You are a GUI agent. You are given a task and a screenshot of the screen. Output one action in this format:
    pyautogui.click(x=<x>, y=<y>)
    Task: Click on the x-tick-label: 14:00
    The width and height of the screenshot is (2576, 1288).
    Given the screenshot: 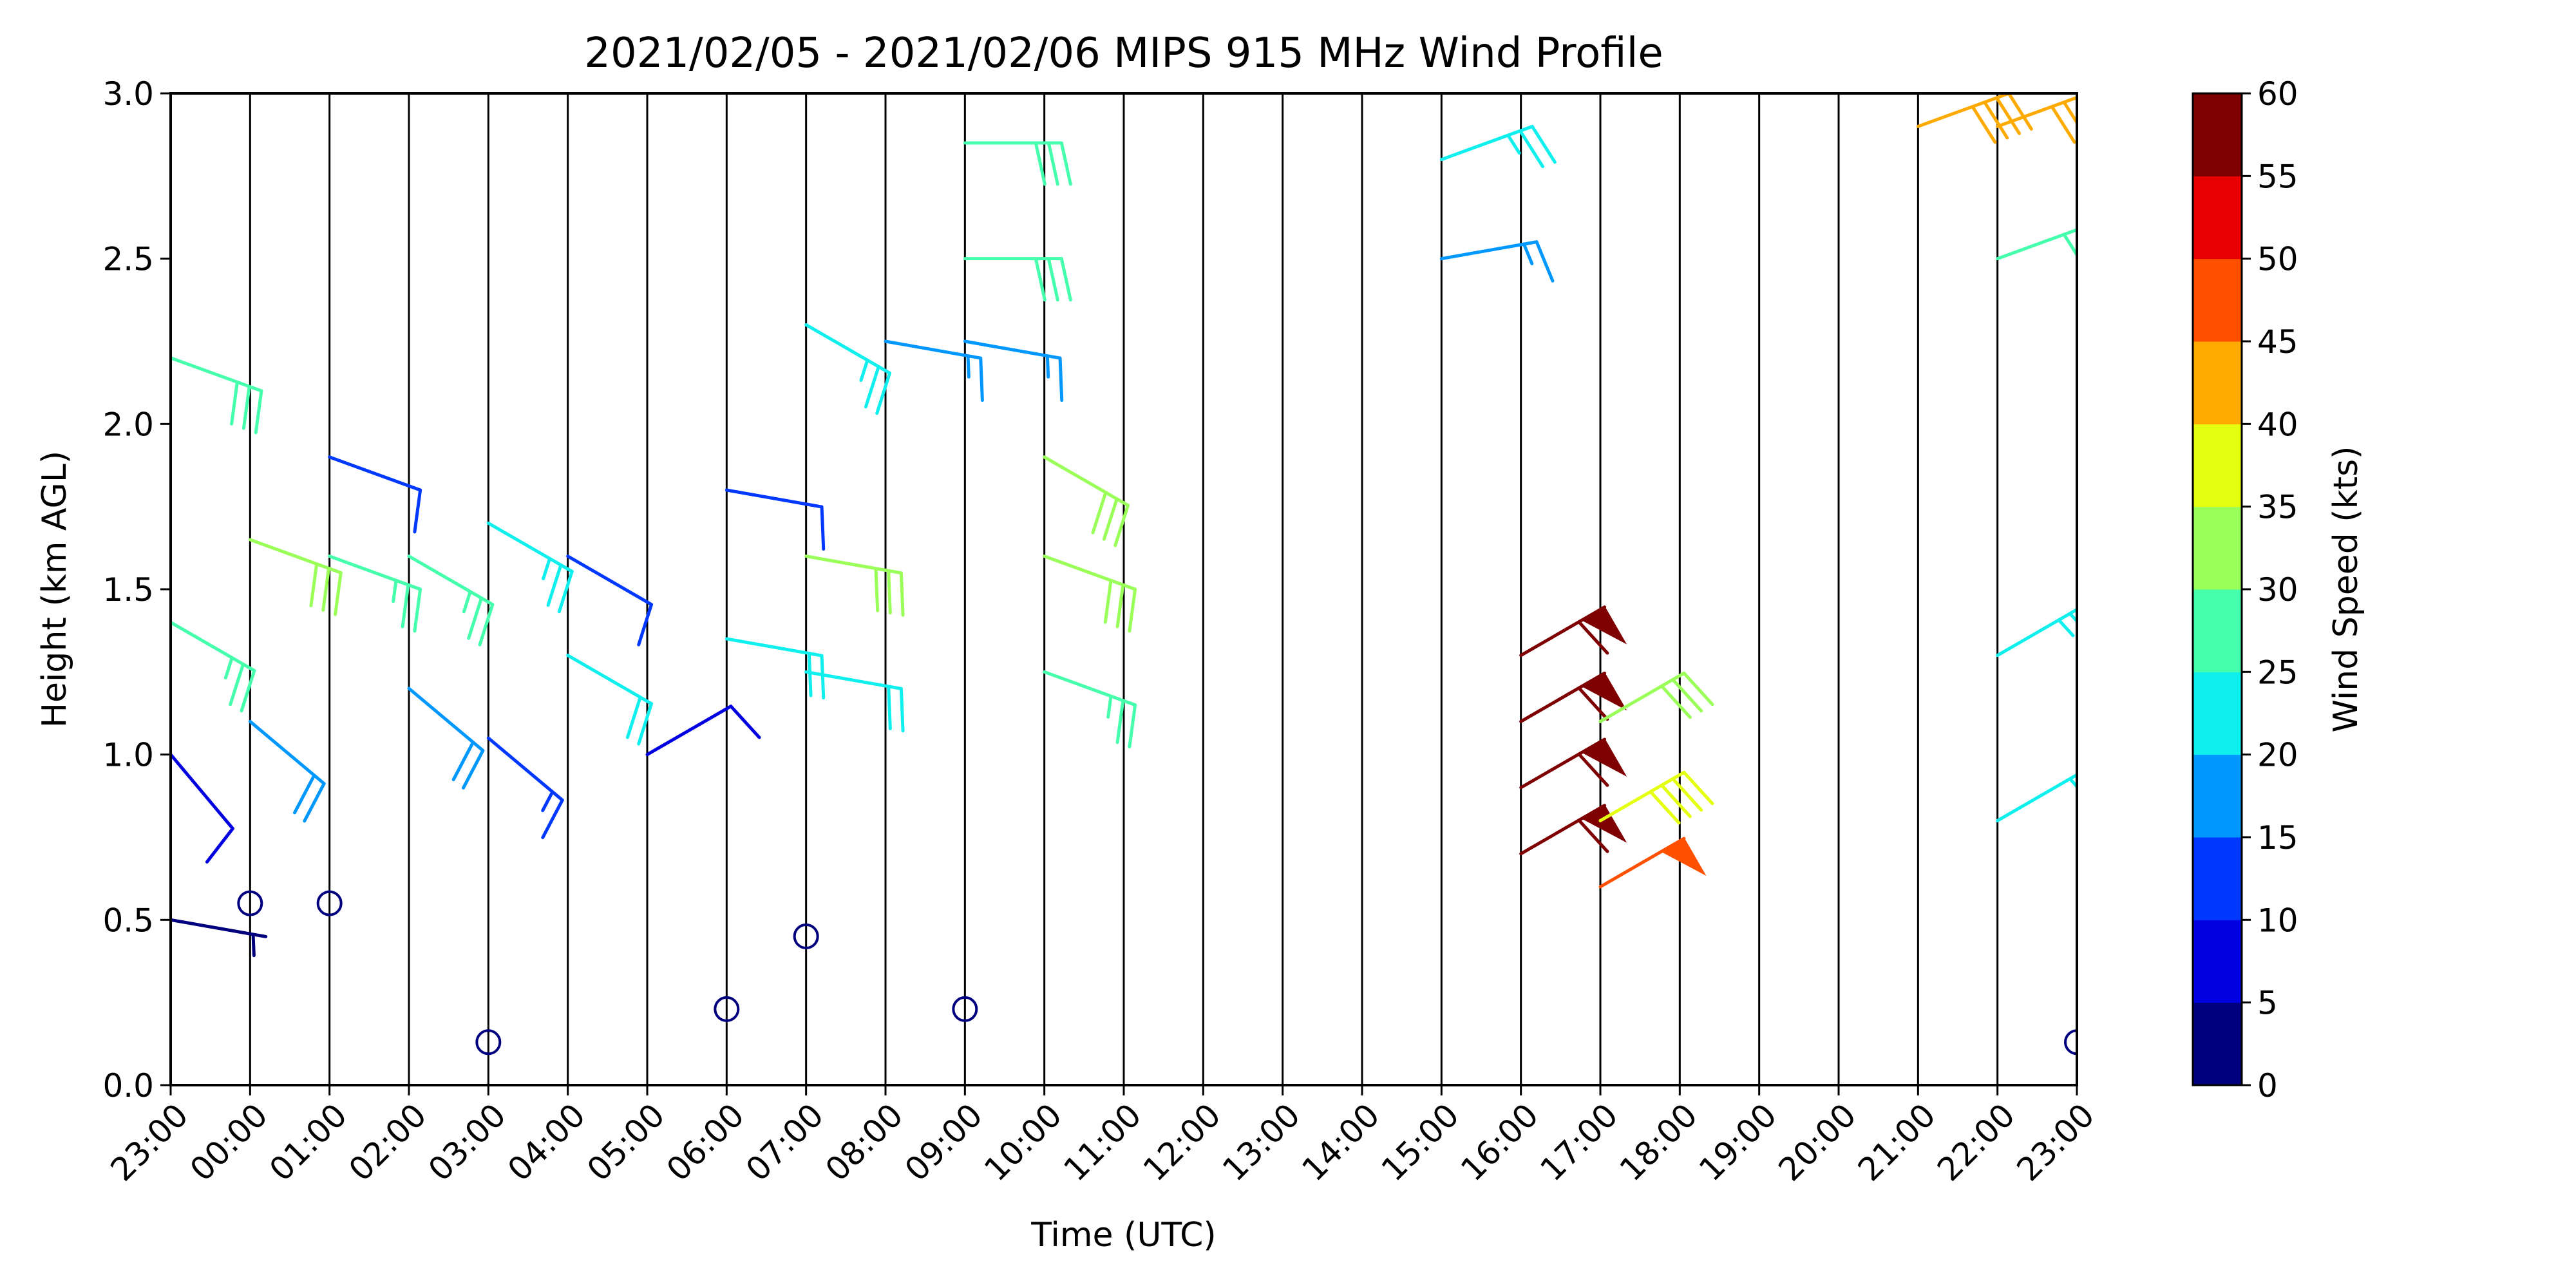 What is the action you would take?
    pyautogui.click(x=1341, y=1142)
    